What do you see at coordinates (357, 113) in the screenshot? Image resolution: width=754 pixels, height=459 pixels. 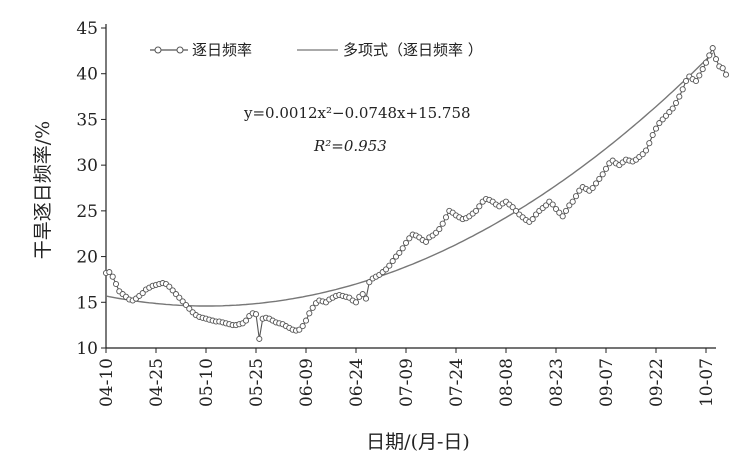 I see `fit-equation: y=0.0012x²−0.0748x+15.758` at bounding box center [357, 113].